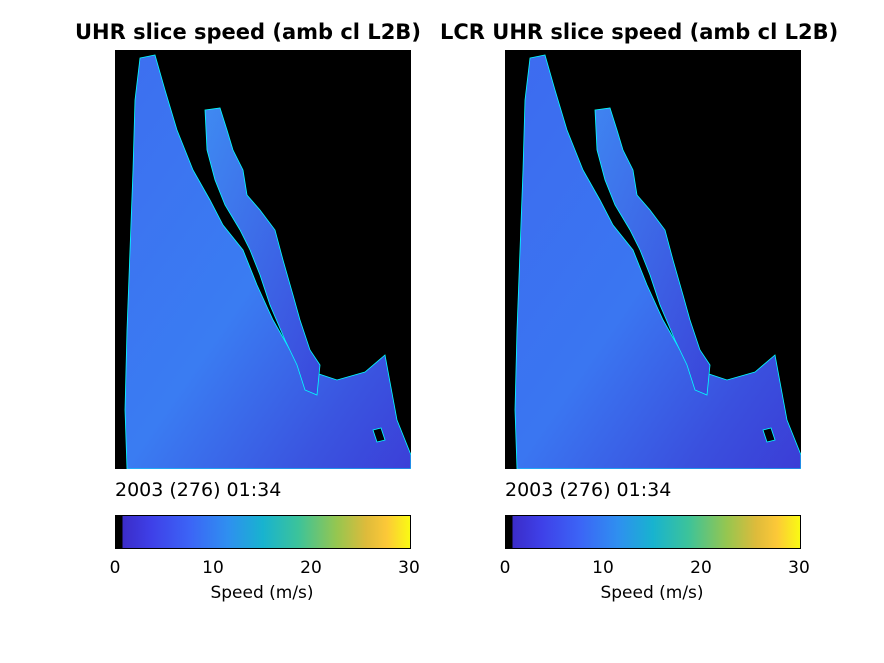  What do you see at coordinates (248, 32) in the screenshot?
I see `panel-title: UHR slice speed (amb cl L2B)` at bounding box center [248, 32].